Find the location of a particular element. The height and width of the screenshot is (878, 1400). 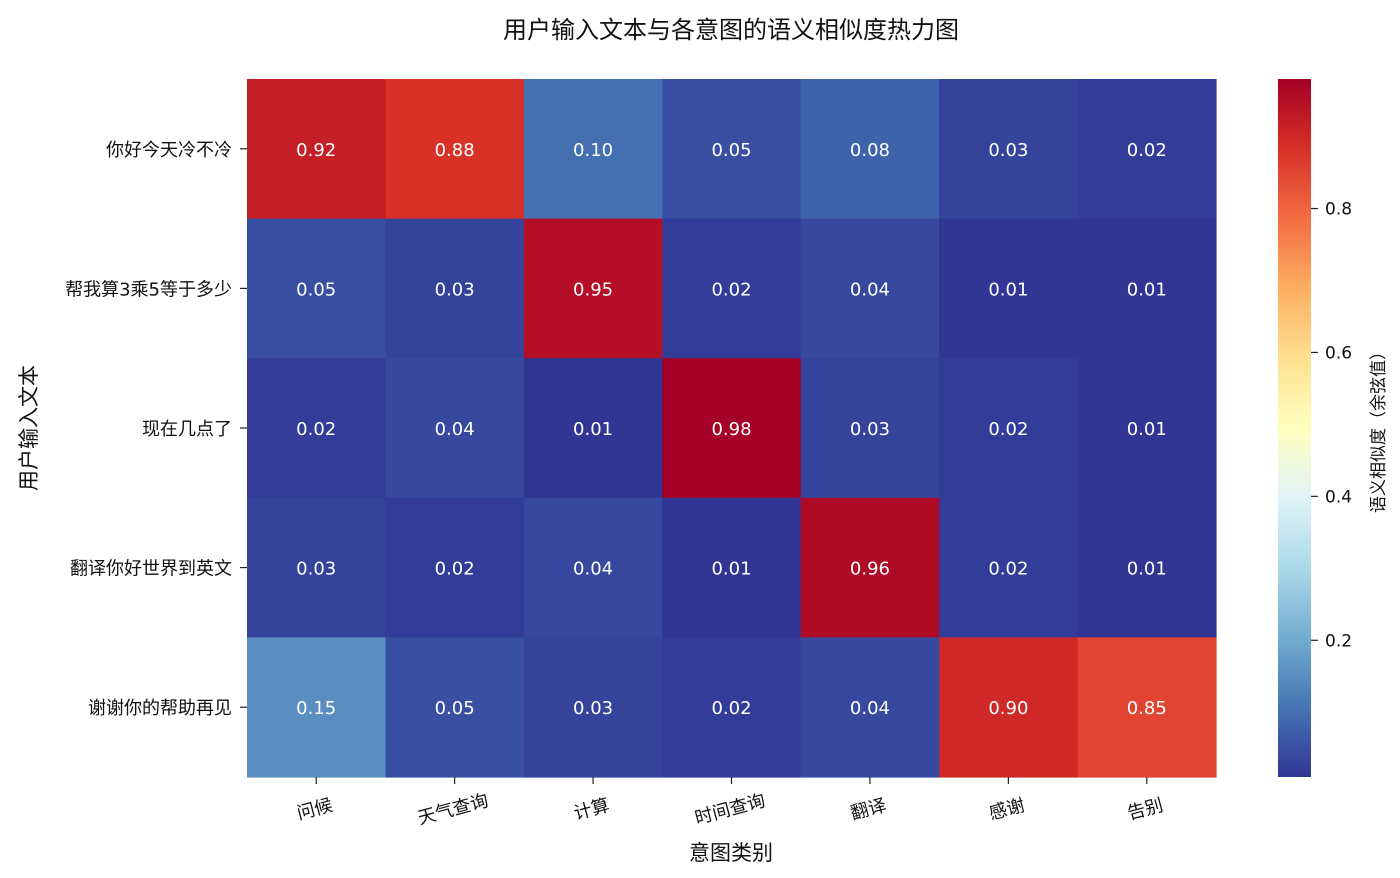

colorbar-tick-label: 0.6 is located at coordinates (1338, 353).